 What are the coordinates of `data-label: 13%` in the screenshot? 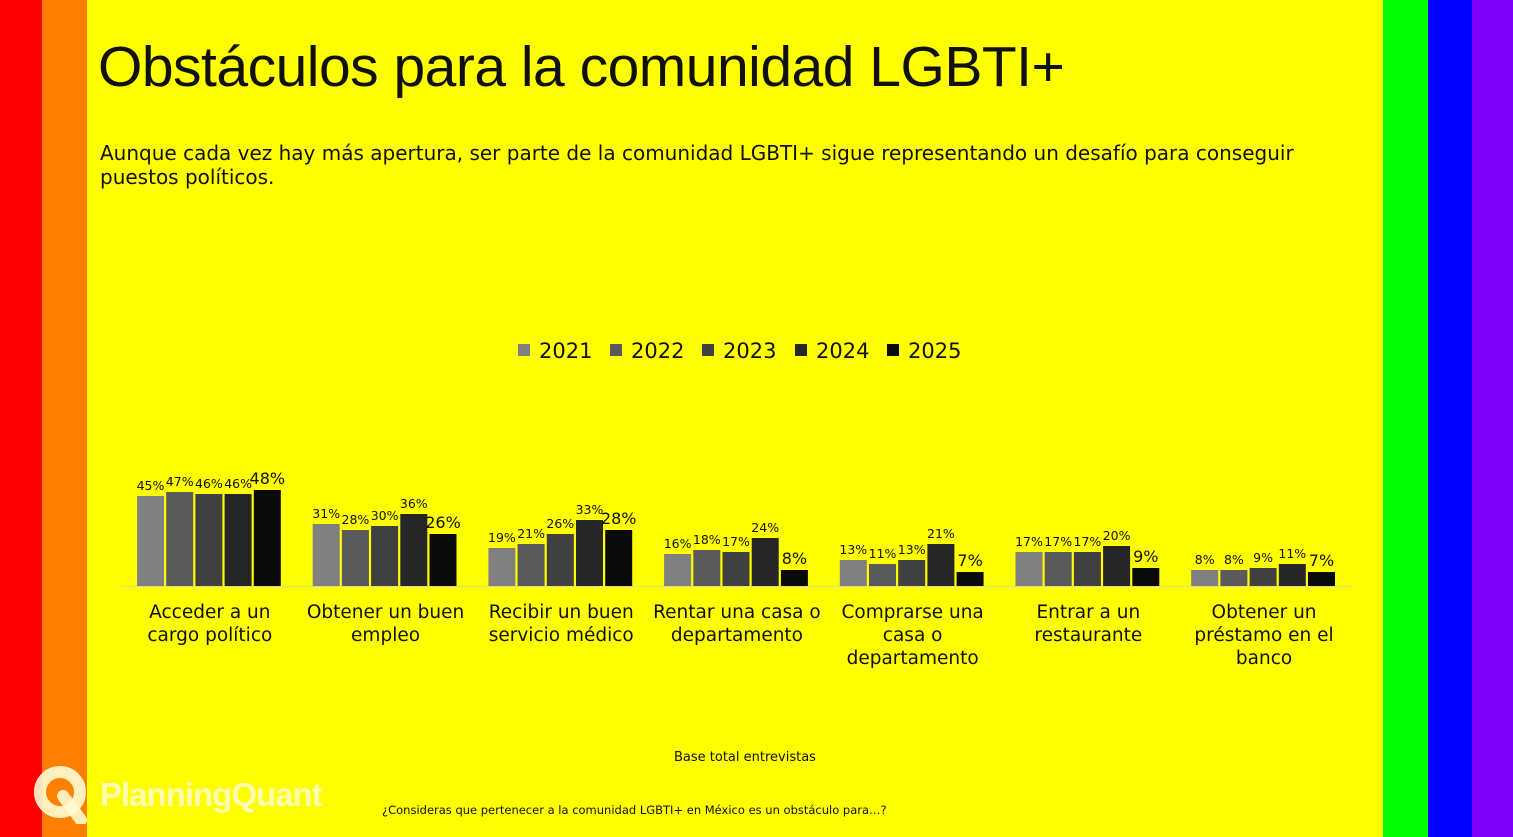 It's located at (912, 549).